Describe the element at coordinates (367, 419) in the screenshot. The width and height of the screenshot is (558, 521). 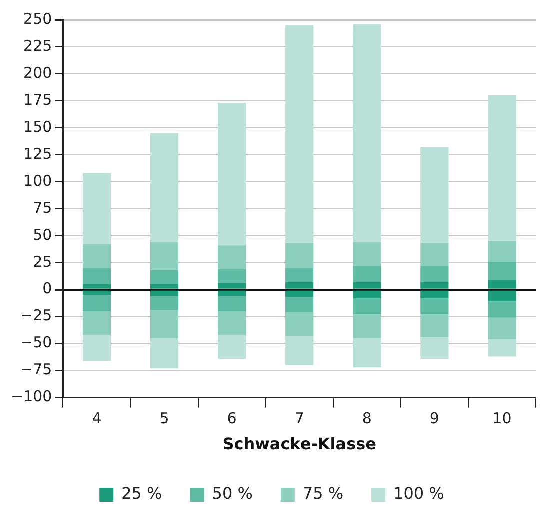
I see `x-tick-label: 8` at that location.